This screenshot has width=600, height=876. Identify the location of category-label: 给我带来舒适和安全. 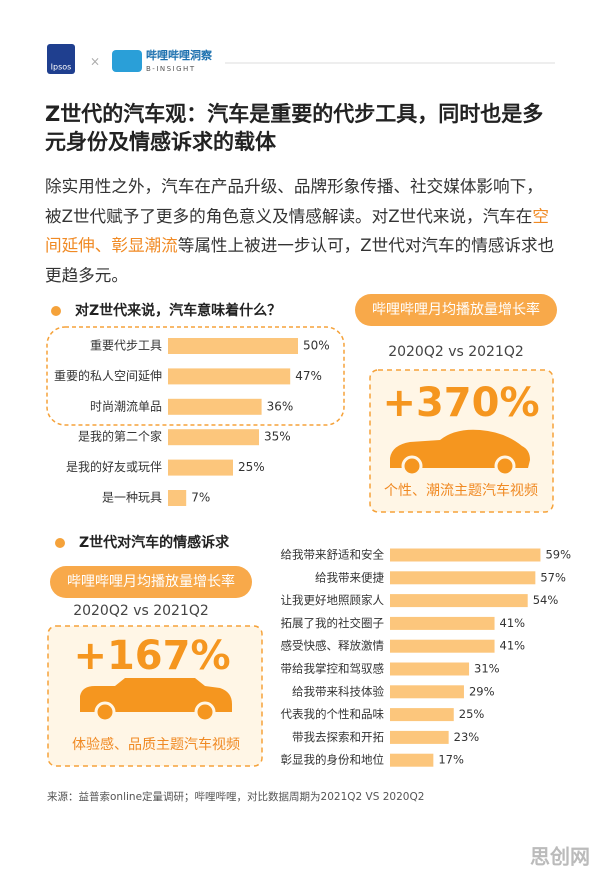
(333, 555).